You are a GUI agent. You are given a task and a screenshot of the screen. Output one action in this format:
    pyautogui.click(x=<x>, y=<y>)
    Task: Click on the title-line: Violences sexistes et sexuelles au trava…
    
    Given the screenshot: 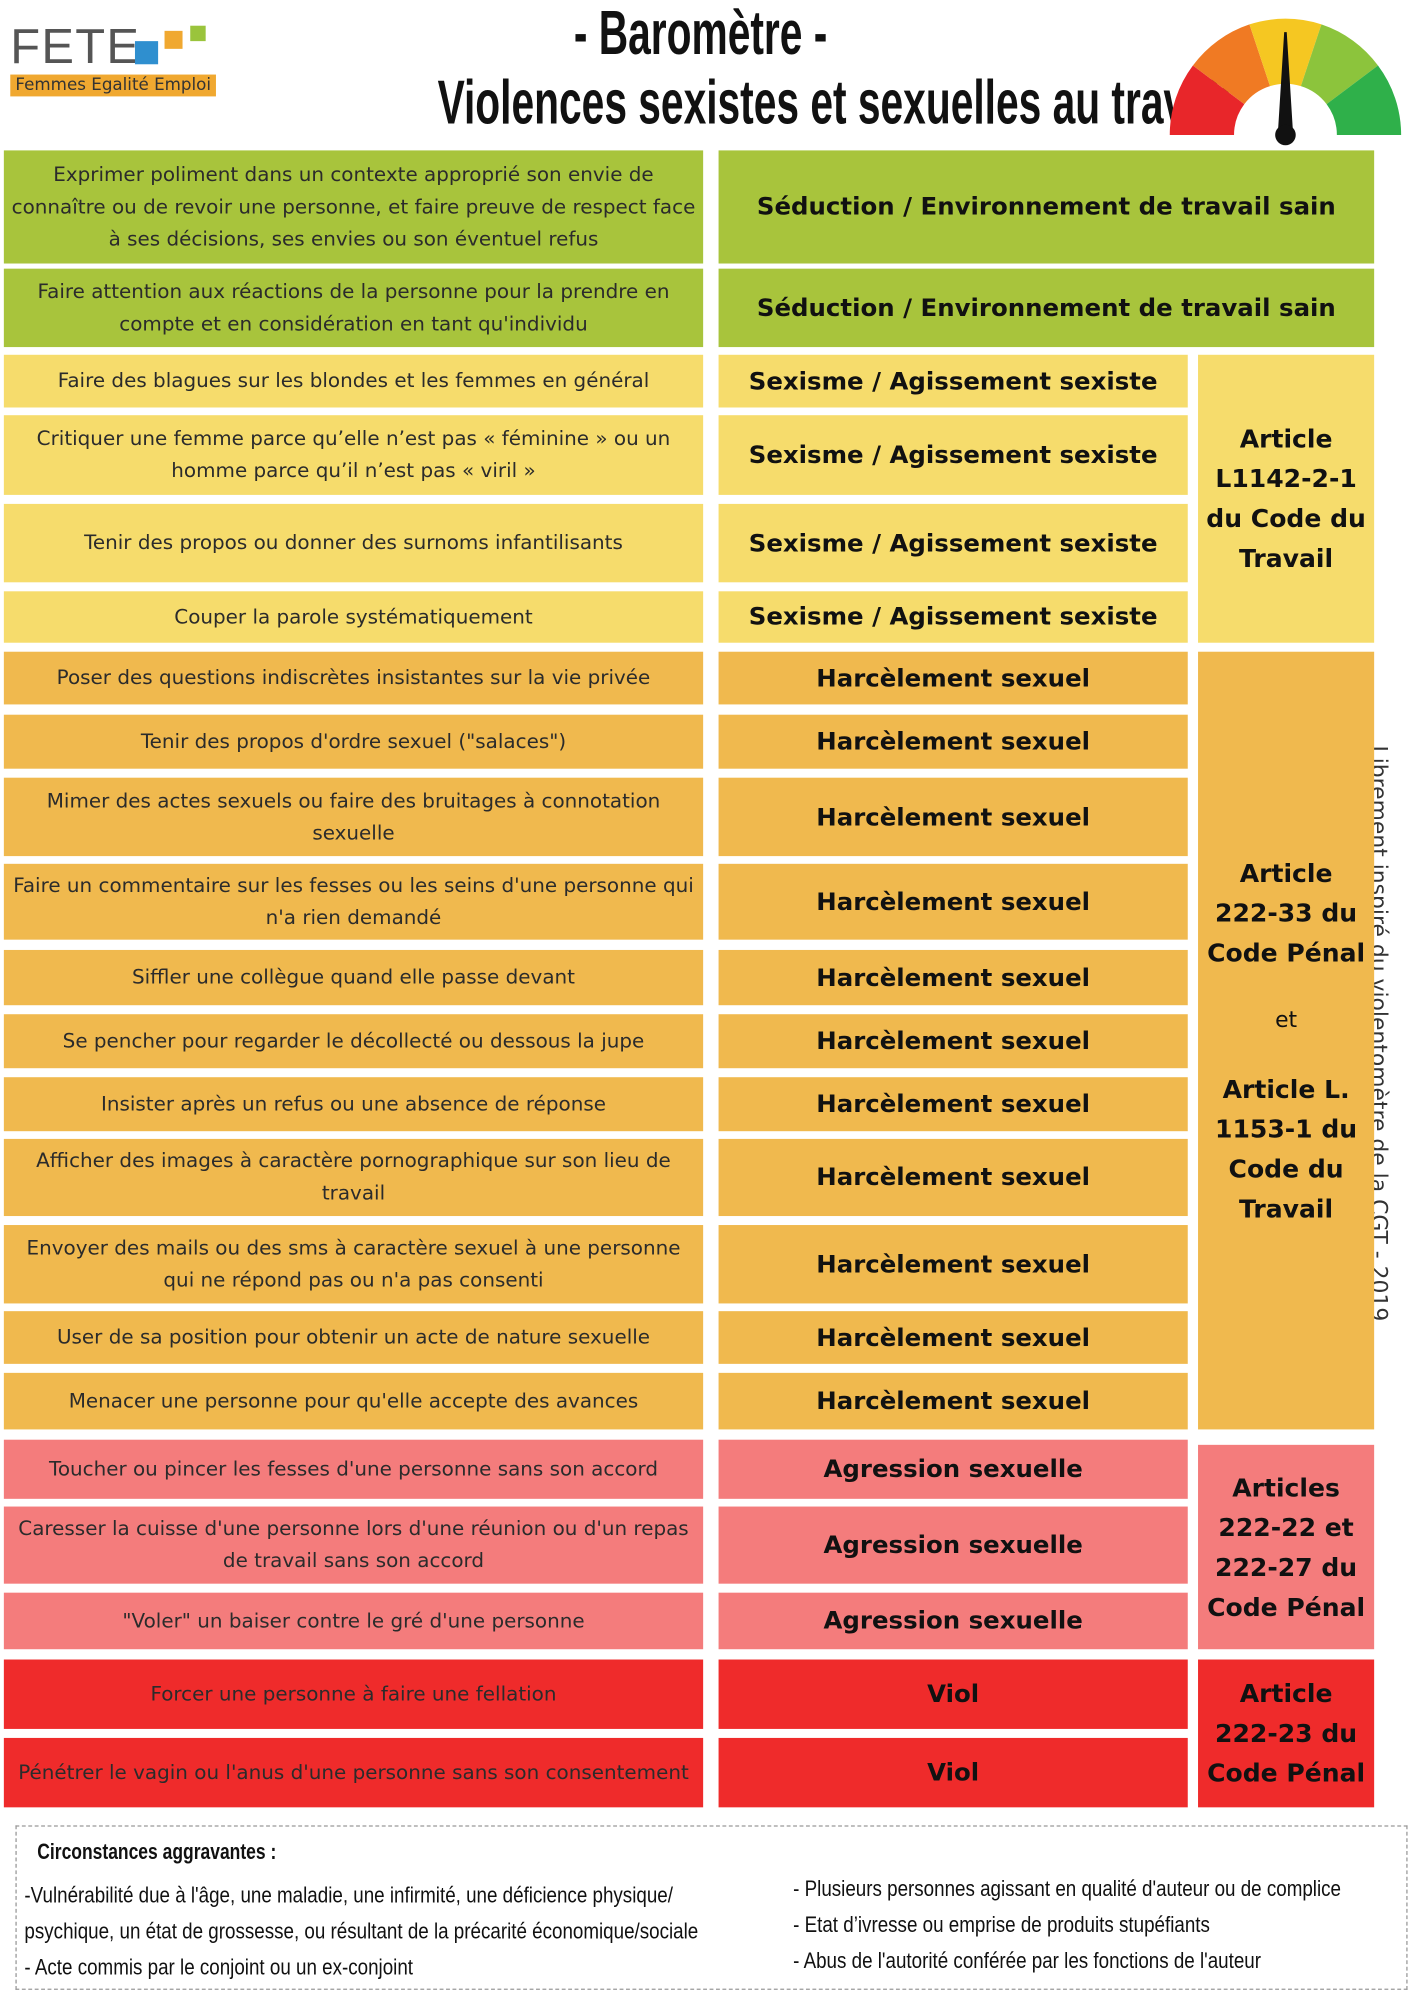 What is the action you would take?
    pyautogui.click(x=834, y=103)
    